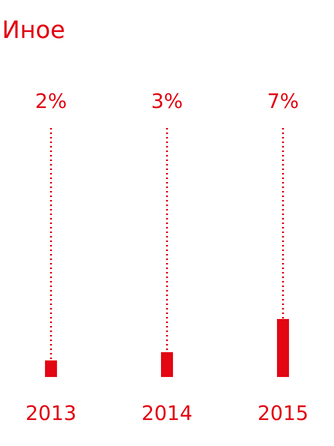 This screenshot has width=334, height=446. I want to click on data-label: 2%, so click(51, 101).